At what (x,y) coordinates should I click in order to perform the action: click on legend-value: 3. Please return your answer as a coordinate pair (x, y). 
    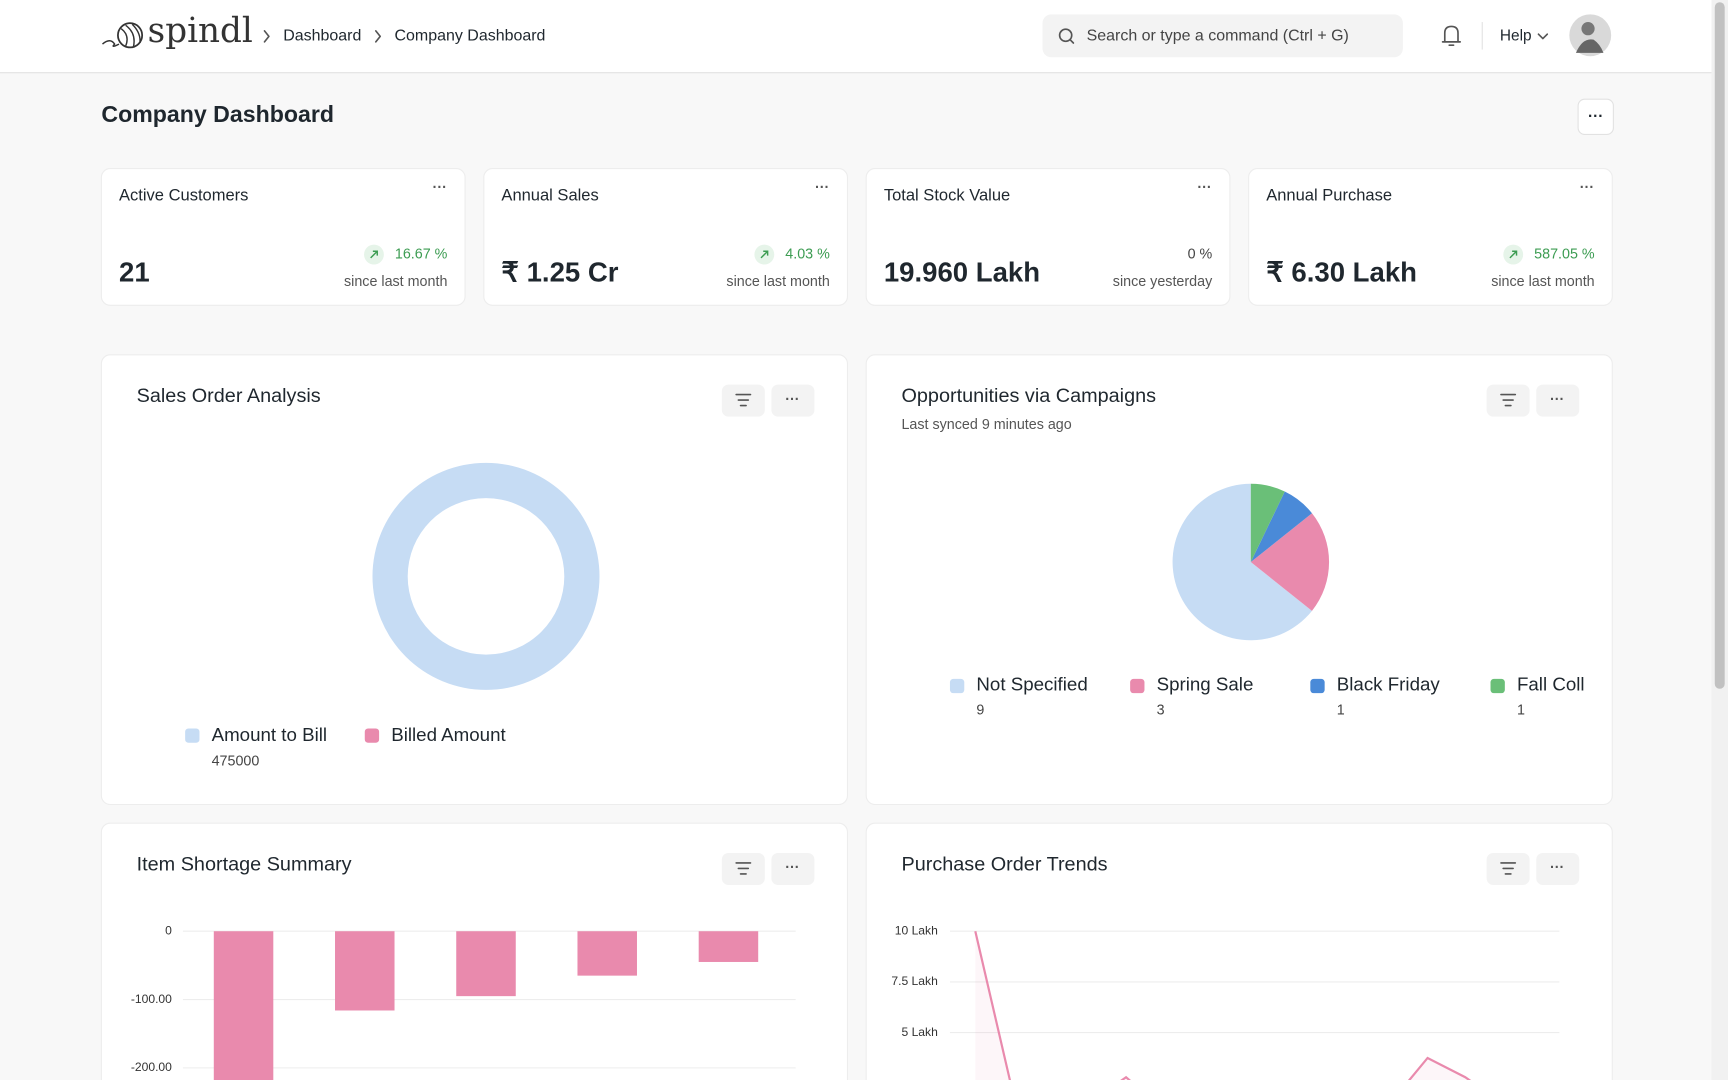
    Looking at the image, I should click on (1161, 711).